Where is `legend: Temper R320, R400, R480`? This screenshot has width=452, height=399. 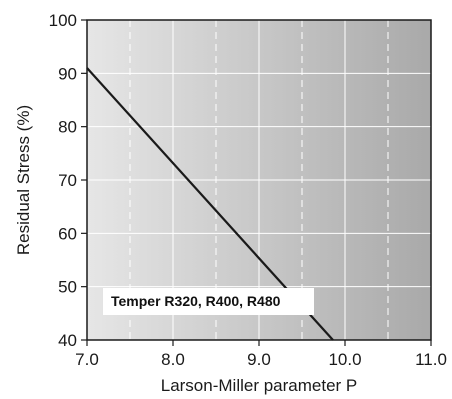
legend: Temper R320, R400, R480 is located at coordinates (208, 301).